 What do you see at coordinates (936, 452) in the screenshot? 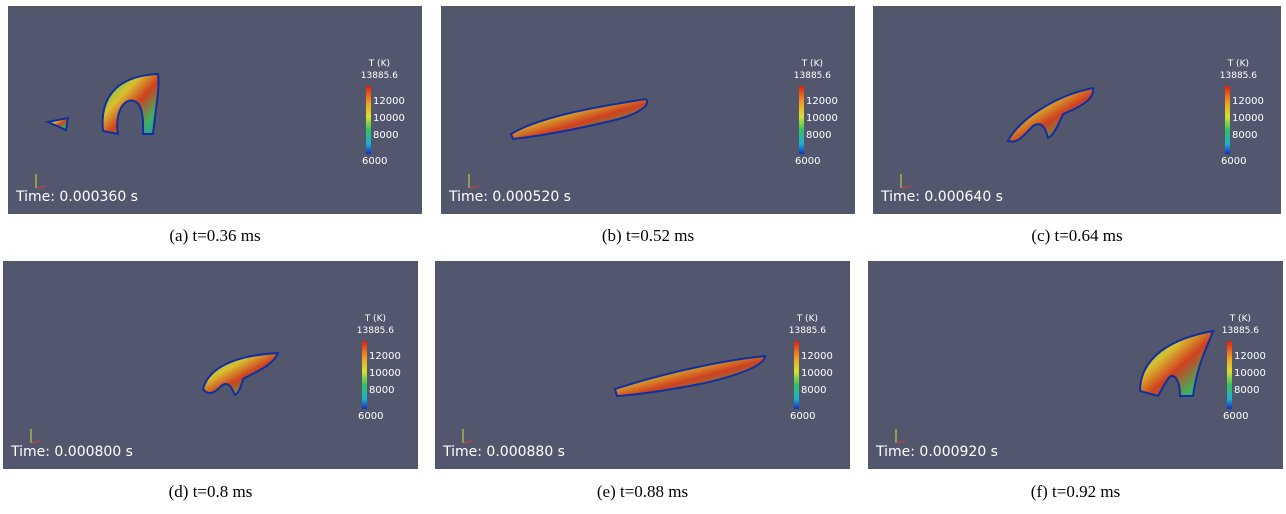
I see `time-label: Time: 0.000920 s` at bounding box center [936, 452].